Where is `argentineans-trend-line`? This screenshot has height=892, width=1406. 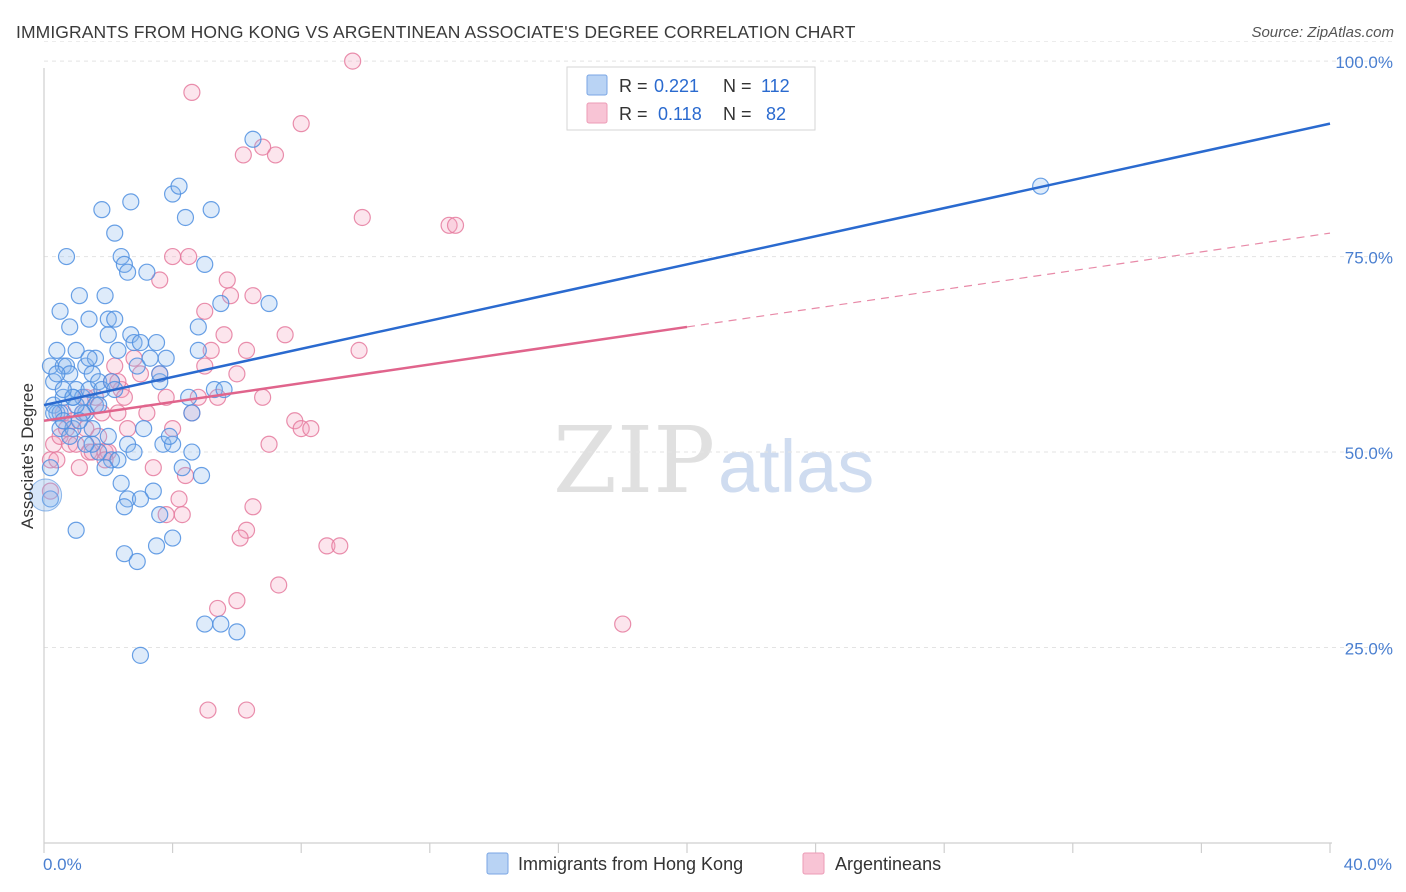
argentineans-trend-line is located at coordinates (365, 374).